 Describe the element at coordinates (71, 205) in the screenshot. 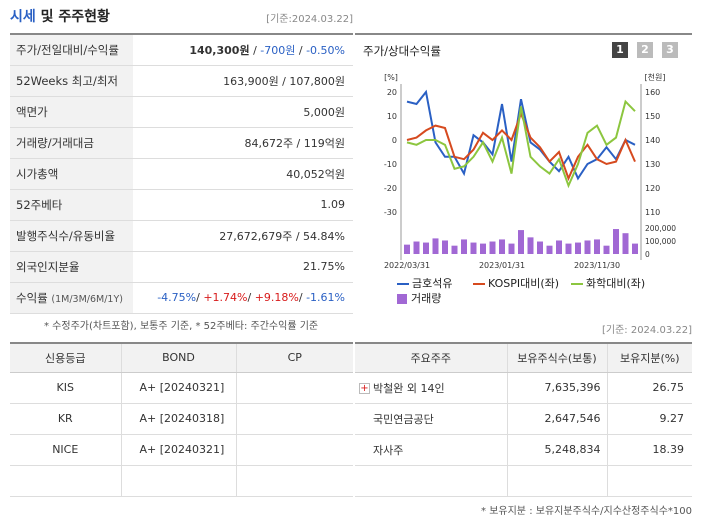

I see `quote-label: 52주베타` at that location.